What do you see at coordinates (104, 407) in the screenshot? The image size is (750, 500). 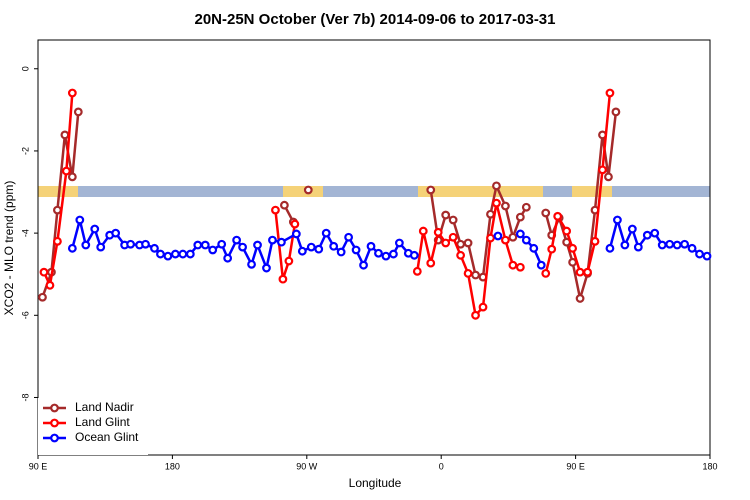 I see `legend-label: Land Nadir` at bounding box center [104, 407].